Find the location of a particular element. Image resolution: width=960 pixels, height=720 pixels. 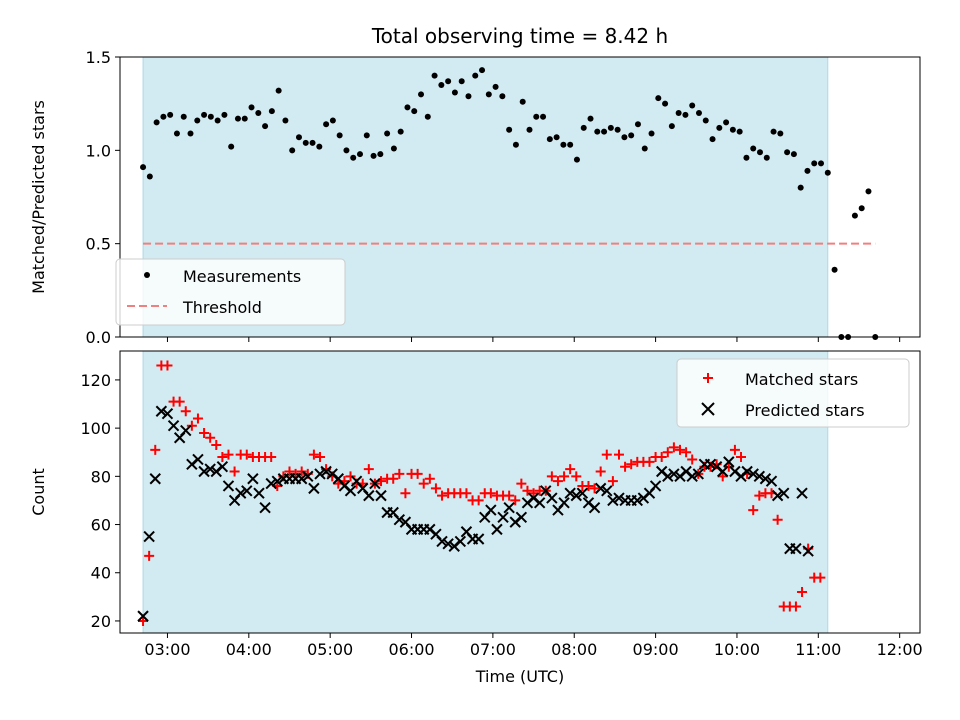

y-tick-label: 80 is located at coordinates (101, 476).